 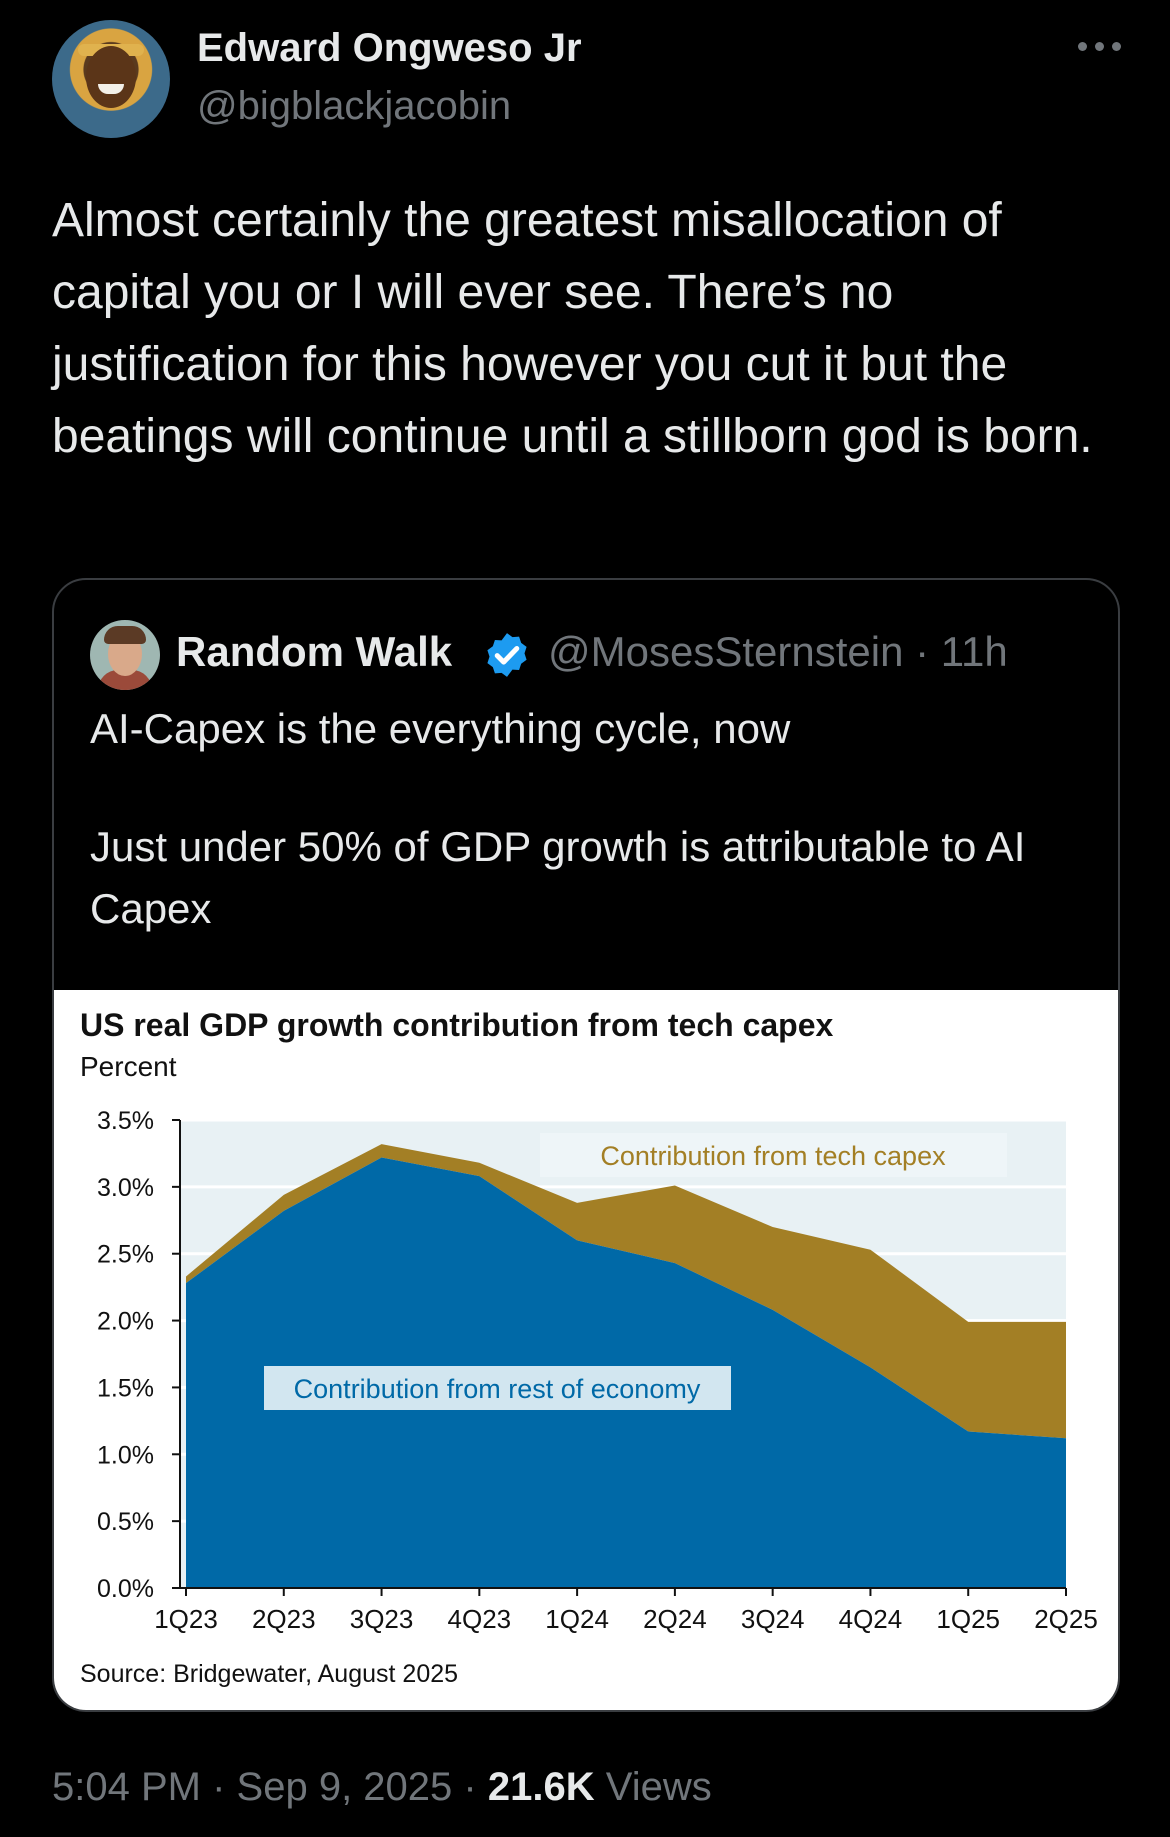 I want to click on series-area-tech-capex, so click(x=626, y=1291).